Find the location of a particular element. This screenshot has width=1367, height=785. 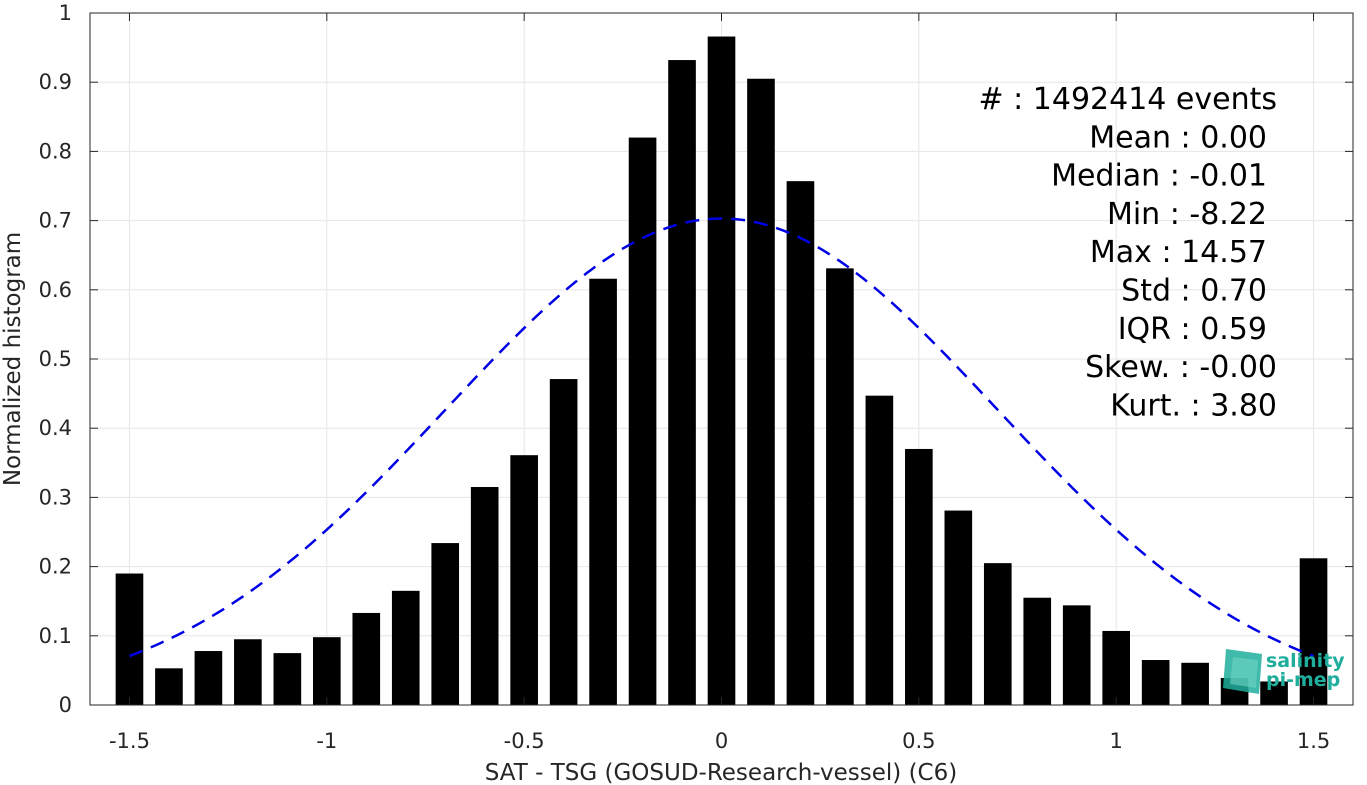

x-tick-labels: -1.5 -1 -0.5 0 0.5 1 1.5 is located at coordinates (719, 741).